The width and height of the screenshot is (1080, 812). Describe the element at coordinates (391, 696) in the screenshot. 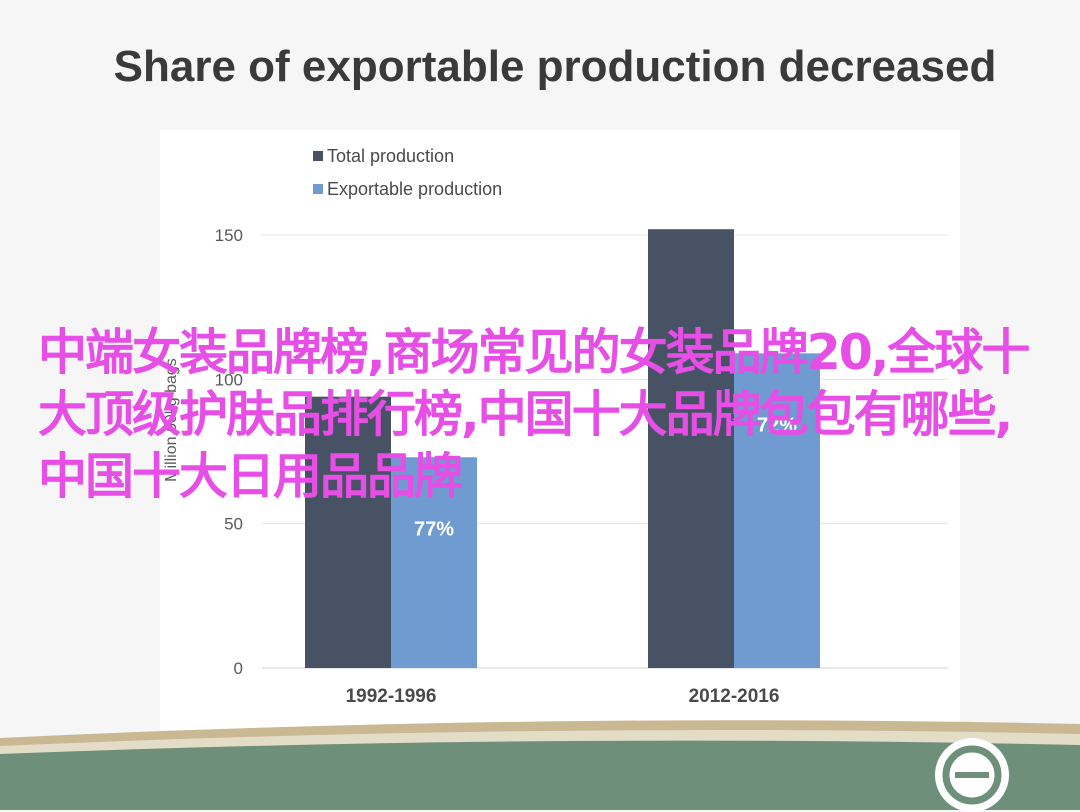

I see `x-tick-label: 1992-1996` at that location.